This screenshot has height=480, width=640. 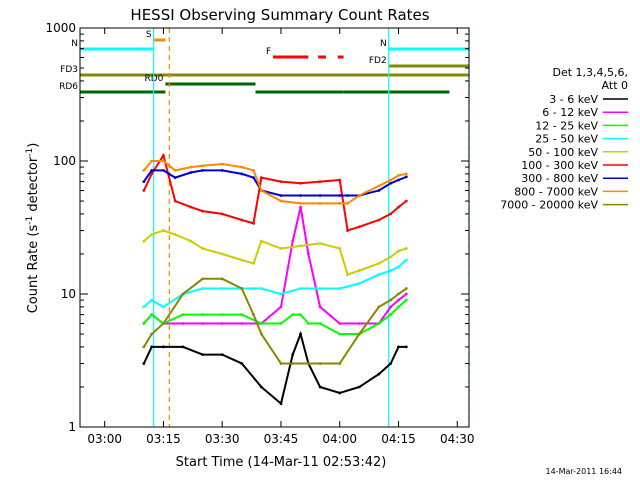 What do you see at coordinates (378, 61) in the screenshot?
I see `status-bar-label: FD2` at bounding box center [378, 61].